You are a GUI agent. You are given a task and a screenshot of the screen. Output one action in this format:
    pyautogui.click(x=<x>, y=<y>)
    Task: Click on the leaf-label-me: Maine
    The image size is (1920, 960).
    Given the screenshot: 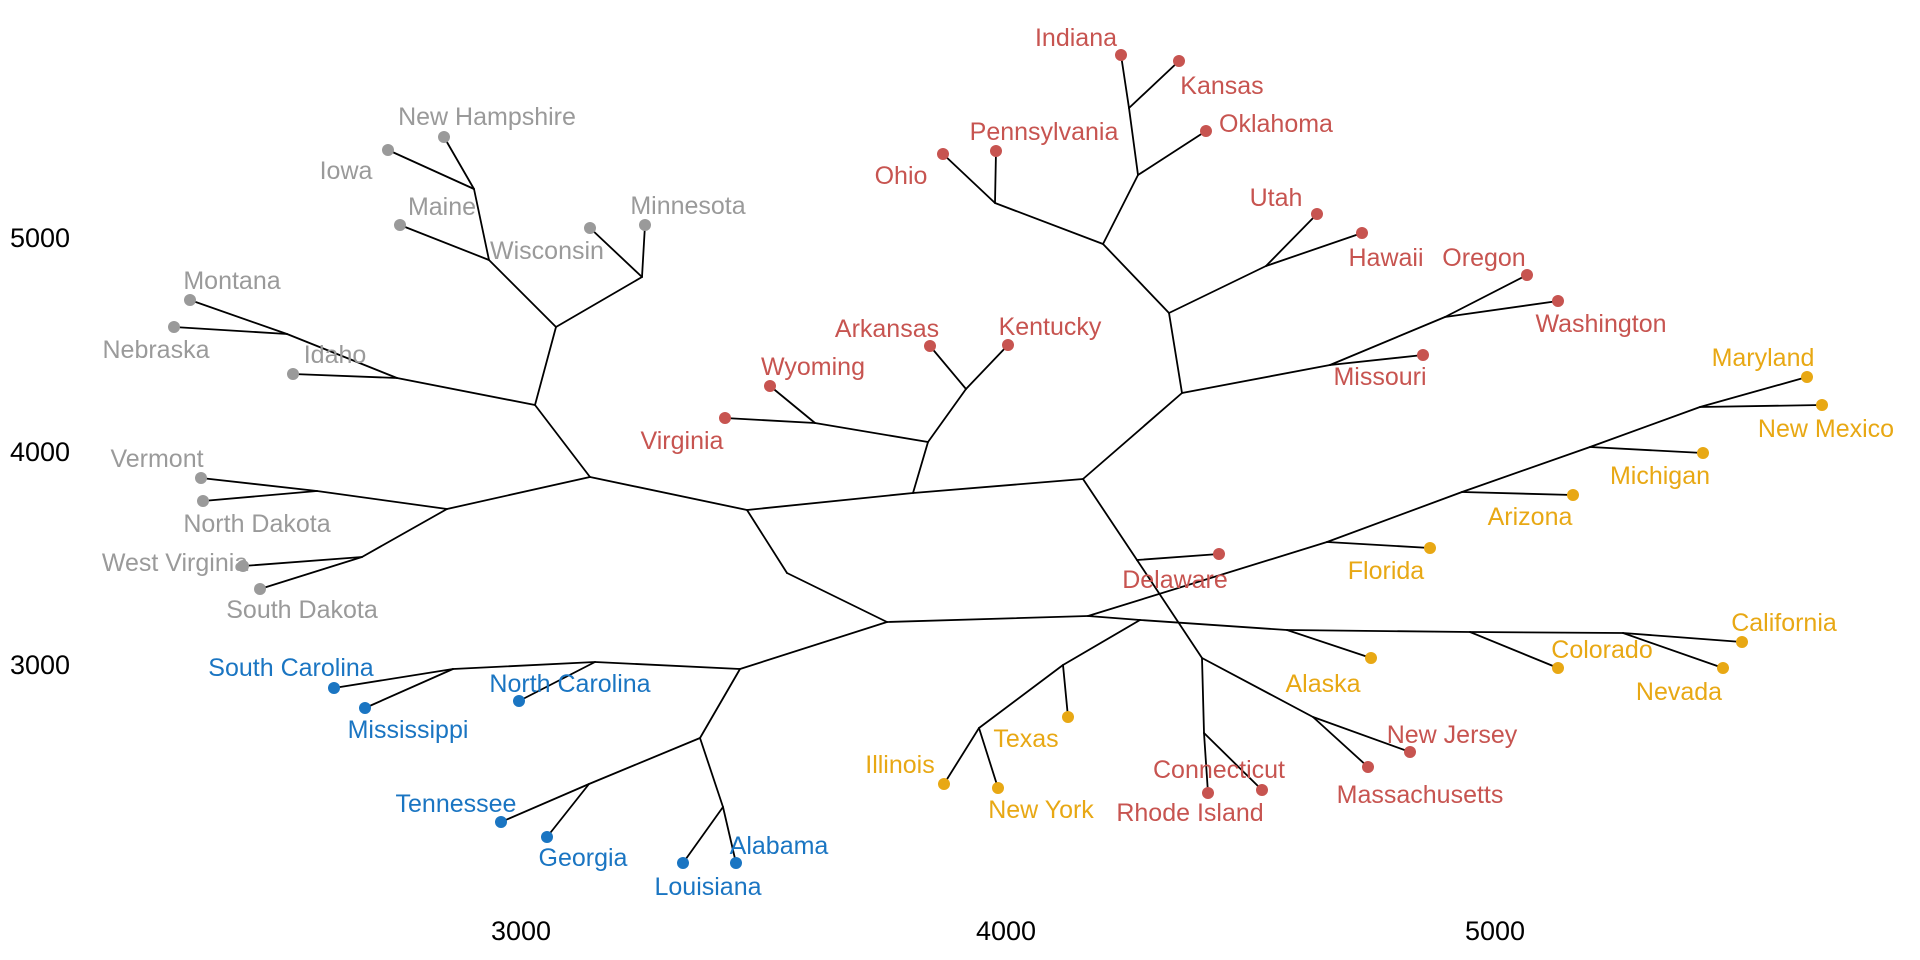 What is the action you would take?
    pyautogui.click(x=442, y=207)
    